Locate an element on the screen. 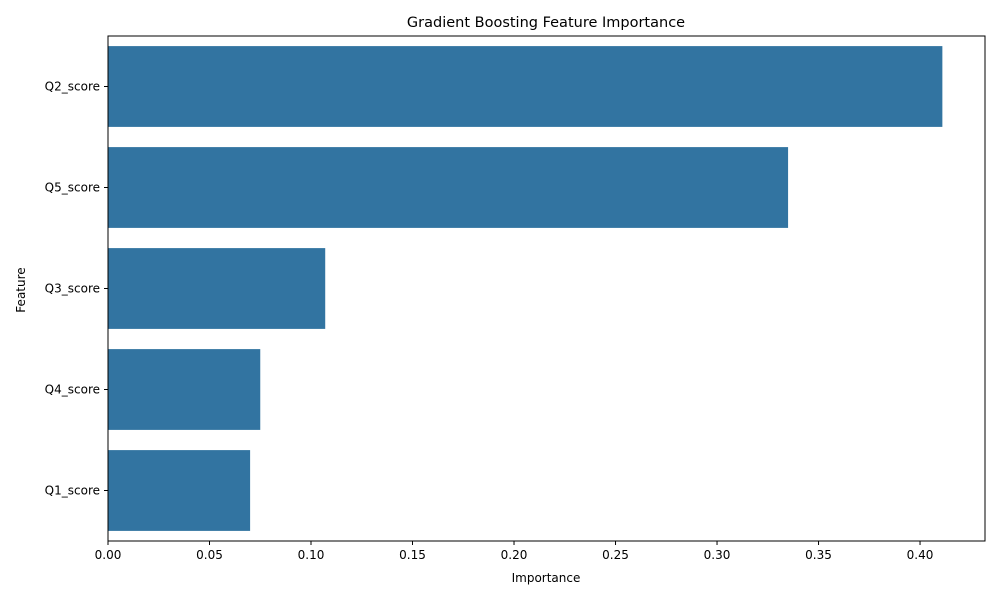 The height and width of the screenshot is (600, 1000). x-ticks-group: 0.00 0.05 0.10 0.15 0.20 0.25 0.30 0.35 0.40 is located at coordinates (514, 551).